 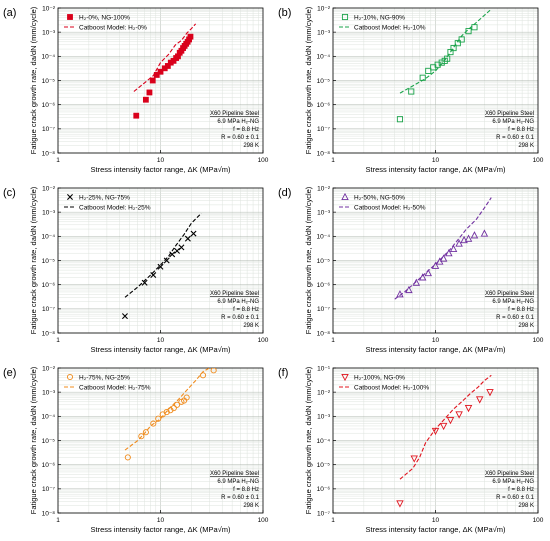 What do you see at coordinates (333, 520) in the screenshot?
I see `x-tick-label: 1` at bounding box center [333, 520].